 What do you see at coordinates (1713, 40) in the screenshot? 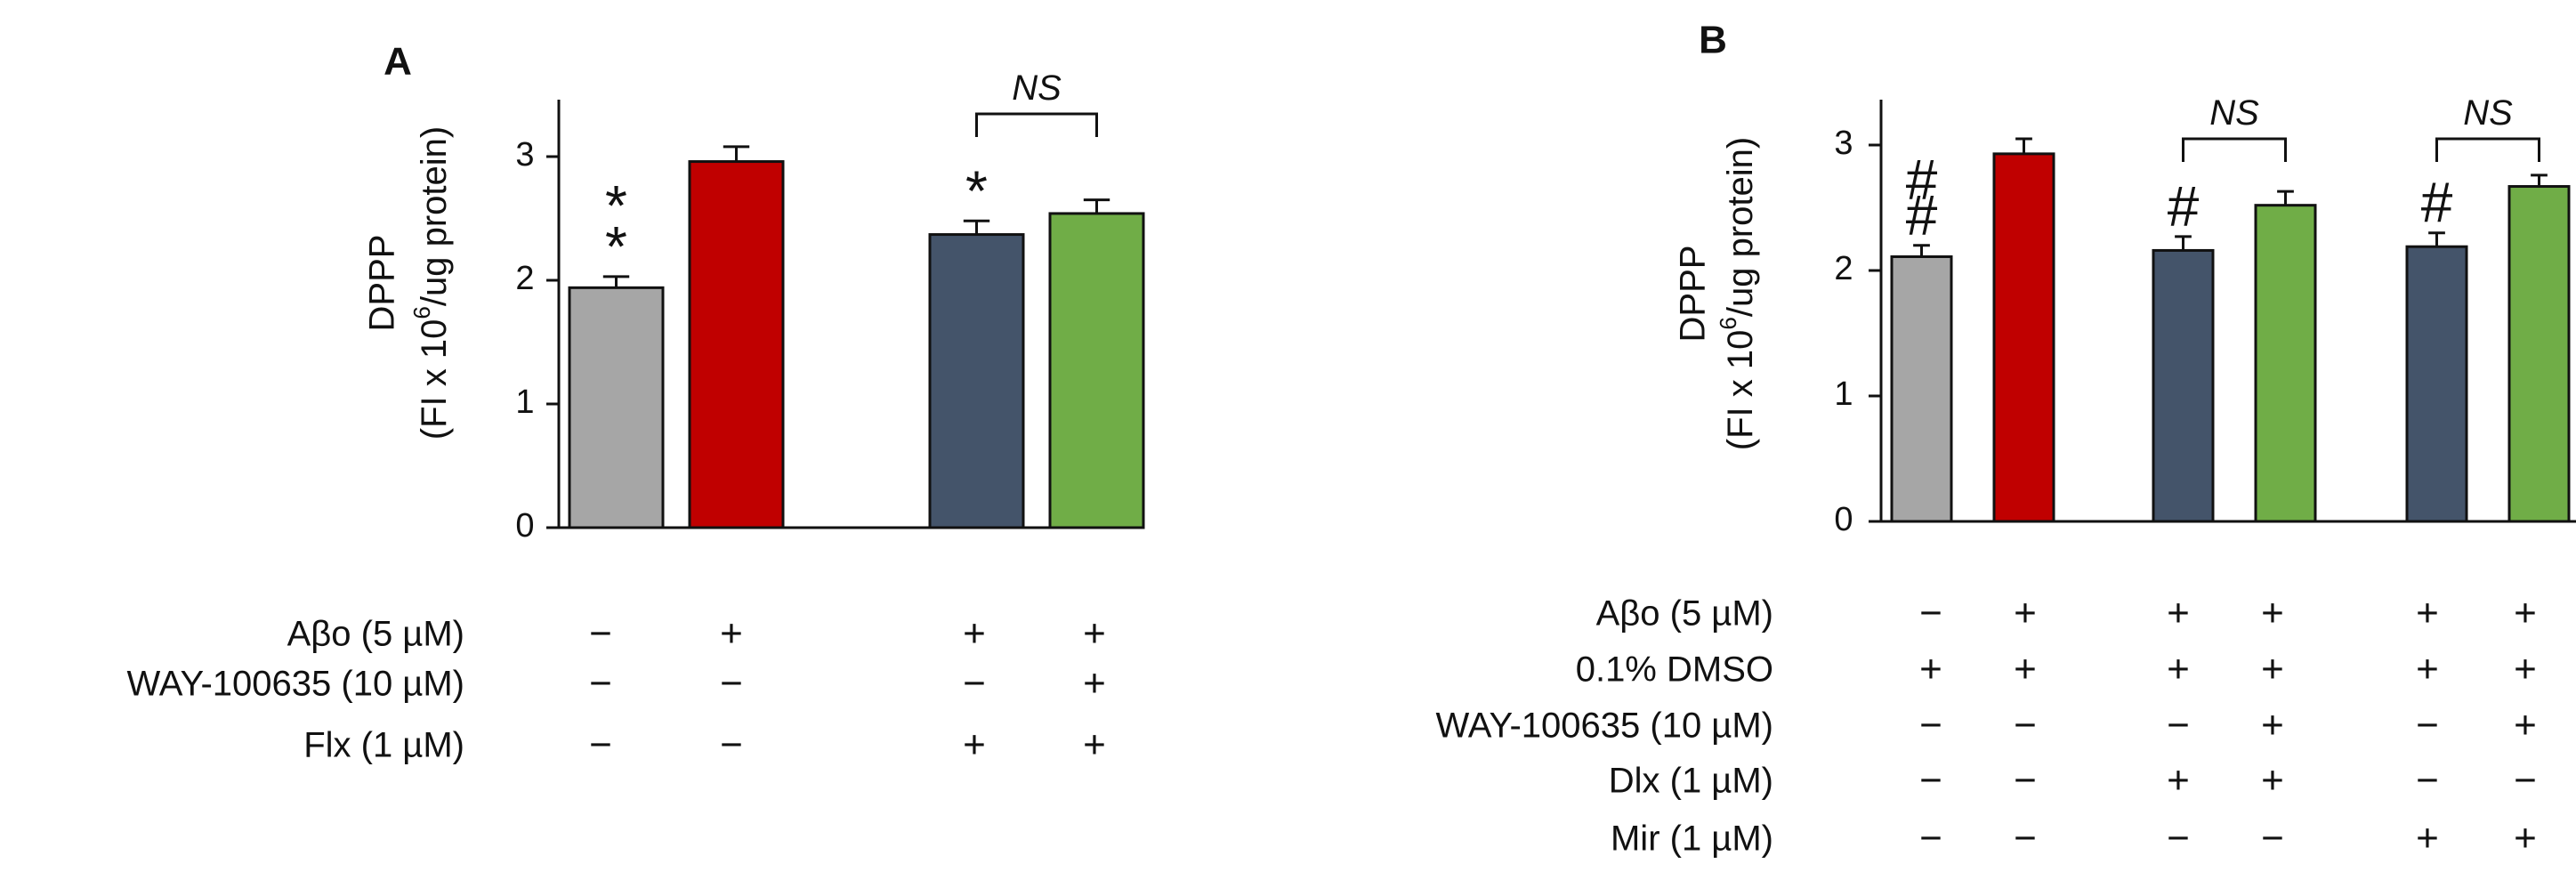
I see `panel-label: B` at bounding box center [1713, 40].